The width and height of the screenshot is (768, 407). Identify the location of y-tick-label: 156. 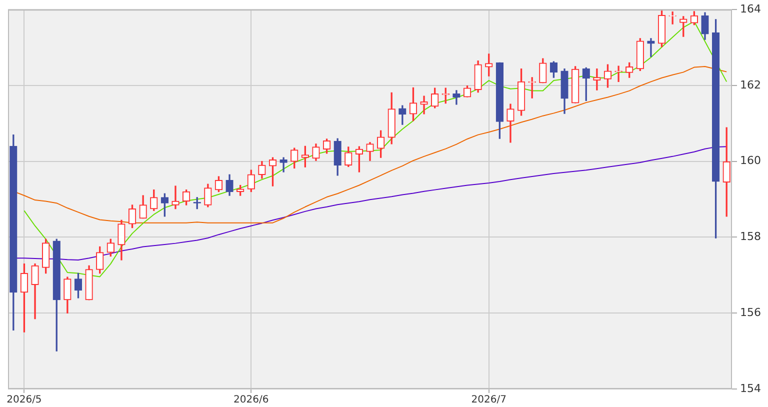
(750, 312).